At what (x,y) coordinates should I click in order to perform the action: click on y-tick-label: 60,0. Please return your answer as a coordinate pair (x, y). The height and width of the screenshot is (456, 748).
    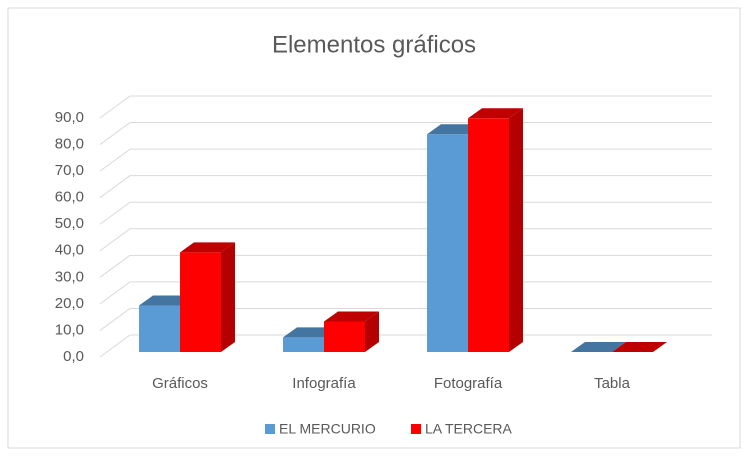
    Looking at the image, I should click on (69, 197).